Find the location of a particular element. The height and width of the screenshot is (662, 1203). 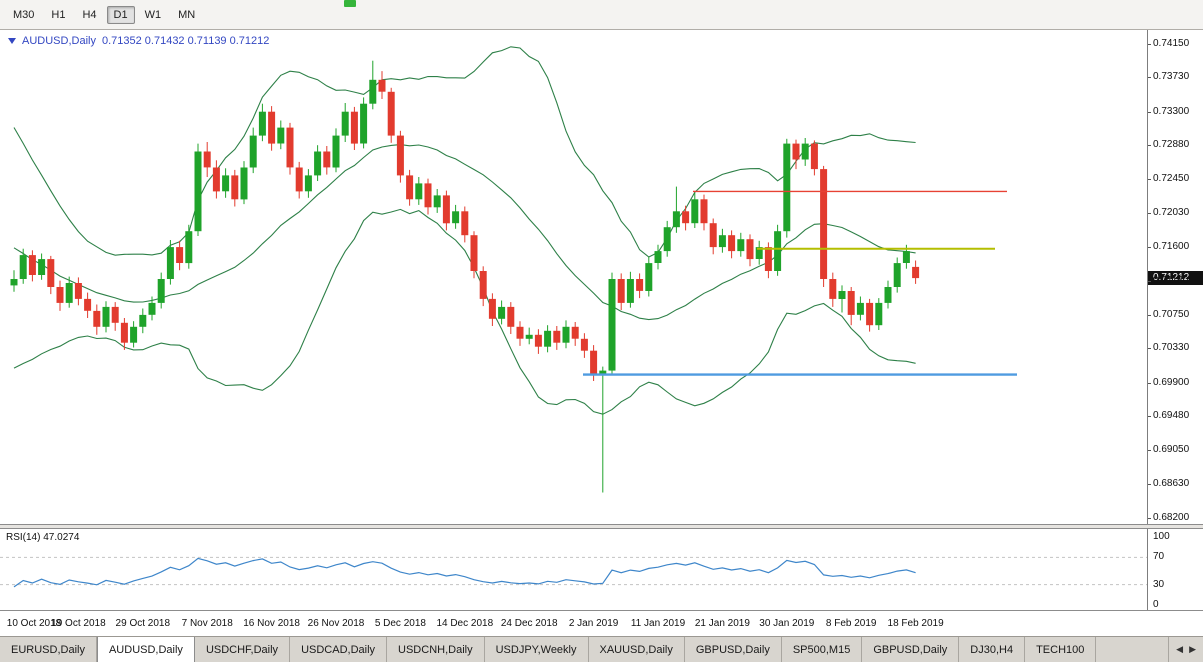

timeframe-button-h4: H4 is located at coordinates (89, 14).